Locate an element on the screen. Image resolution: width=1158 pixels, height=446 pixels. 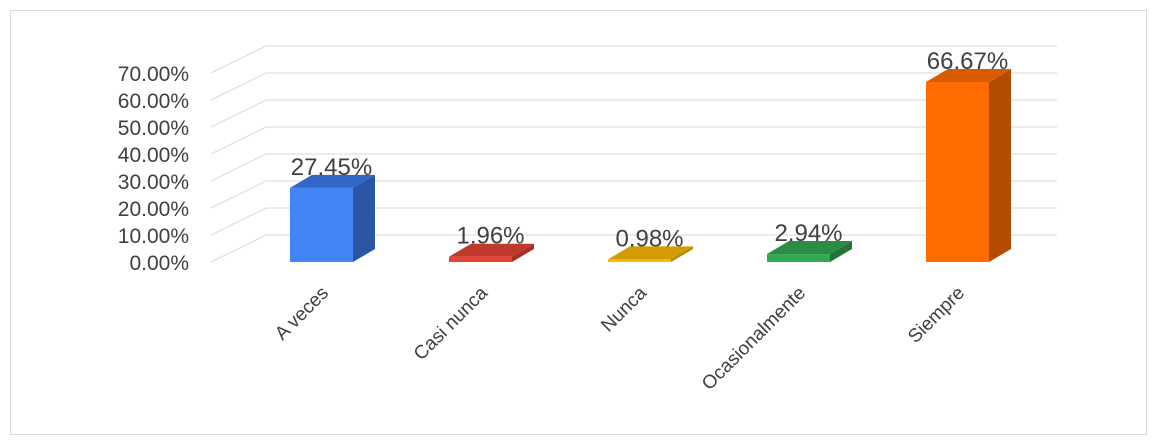
x-tick-label: Siempre is located at coordinates (936, 315).